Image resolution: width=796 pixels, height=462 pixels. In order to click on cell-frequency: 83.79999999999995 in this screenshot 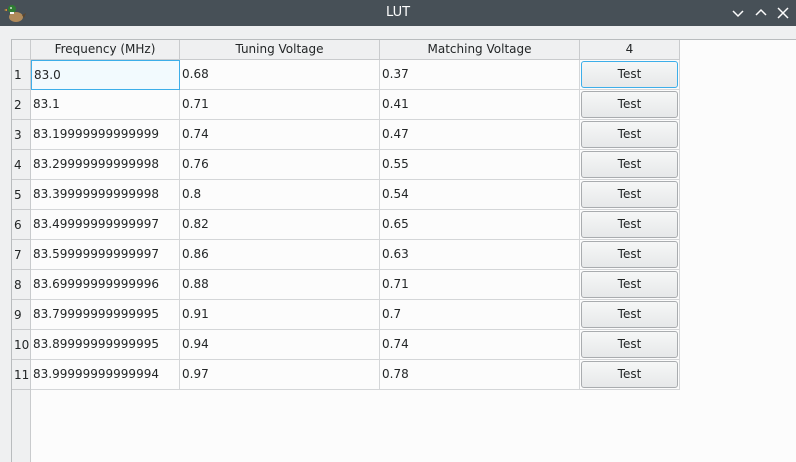, I will do `click(105, 315)`.